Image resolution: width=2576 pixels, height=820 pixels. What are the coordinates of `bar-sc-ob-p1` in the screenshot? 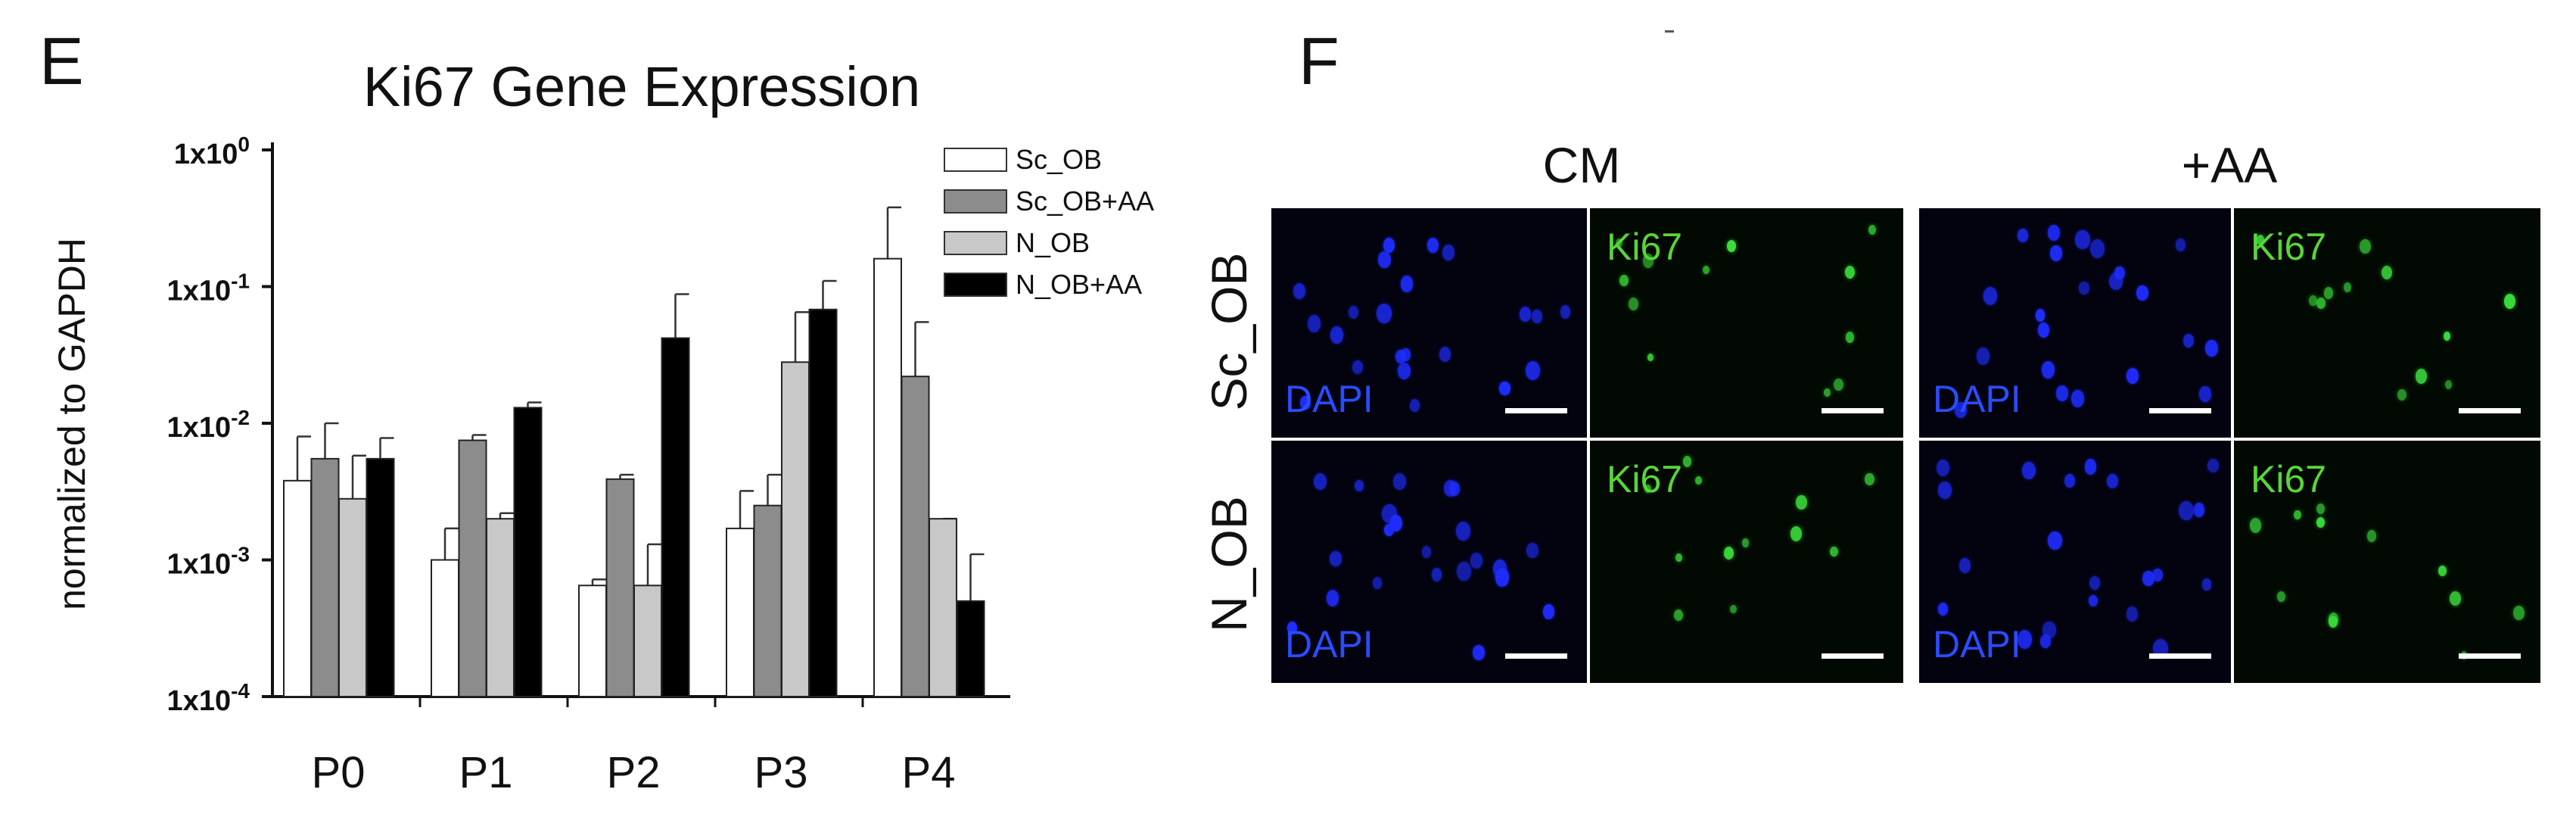 It's located at (445, 628).